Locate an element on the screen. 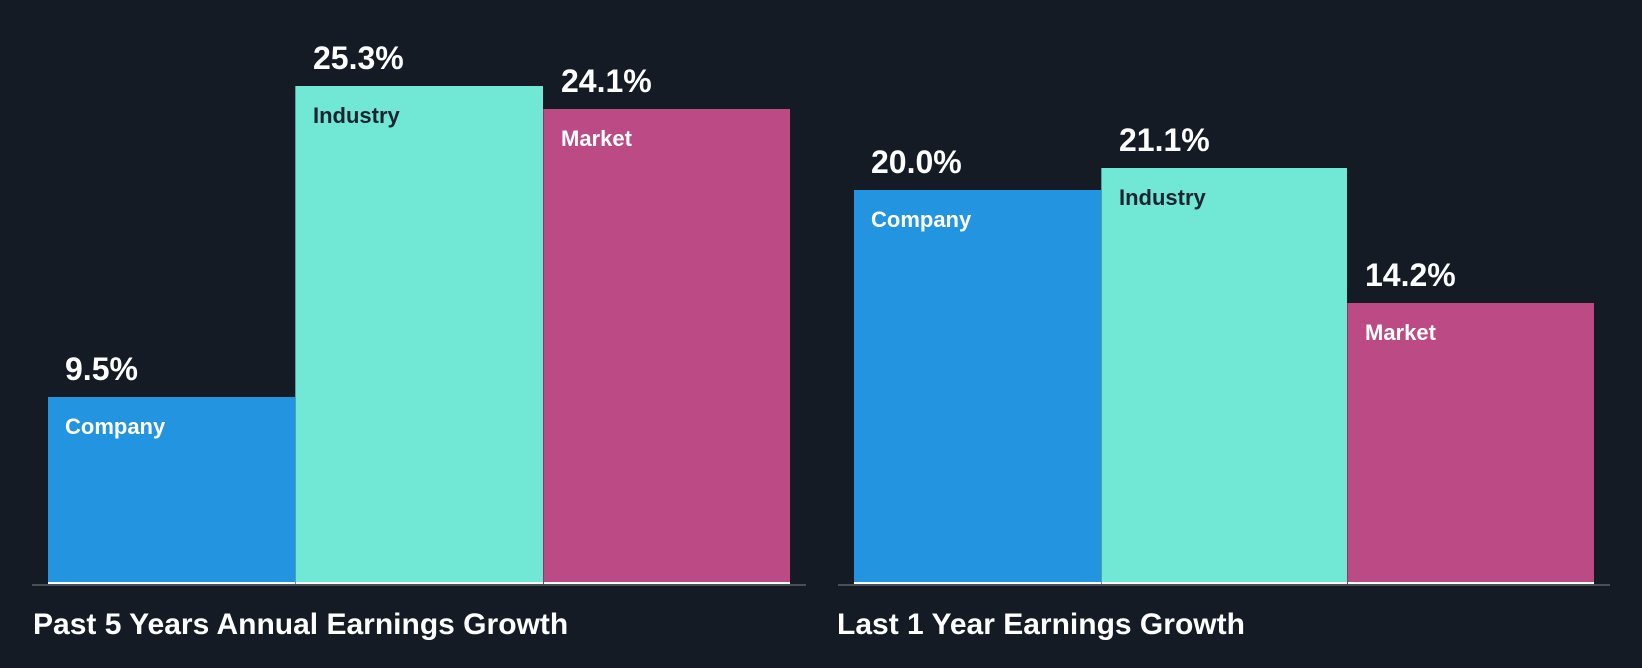  bar-value: 14.2% is located at coordinates (1410, 275).